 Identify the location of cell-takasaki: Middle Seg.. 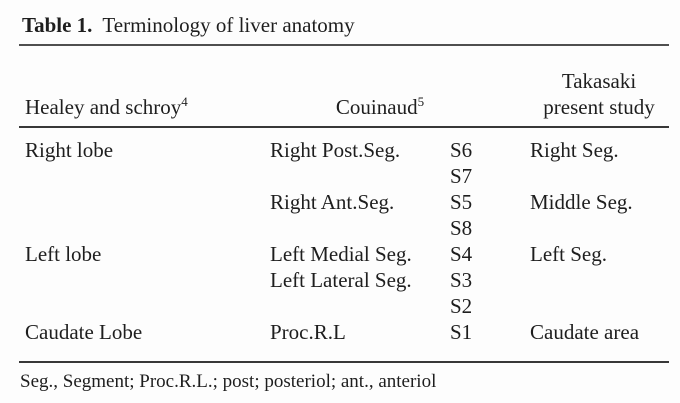
(581, 202).